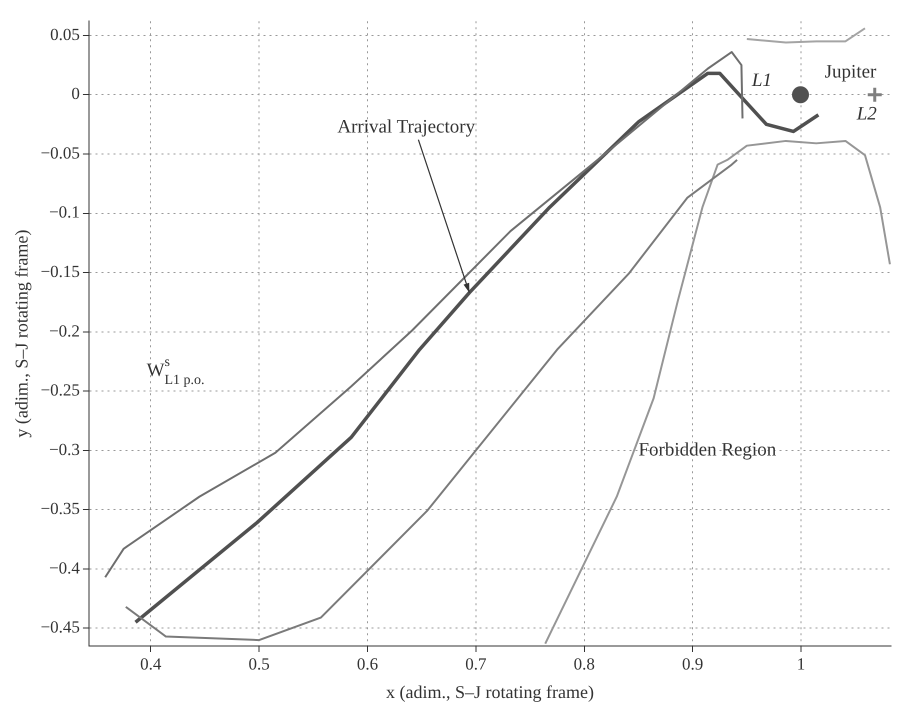 This screenshot has height=716, width=909. Describe the element at coordinates (851, 72) in the screenshot. I see `annotation: Jupiter` at that location.